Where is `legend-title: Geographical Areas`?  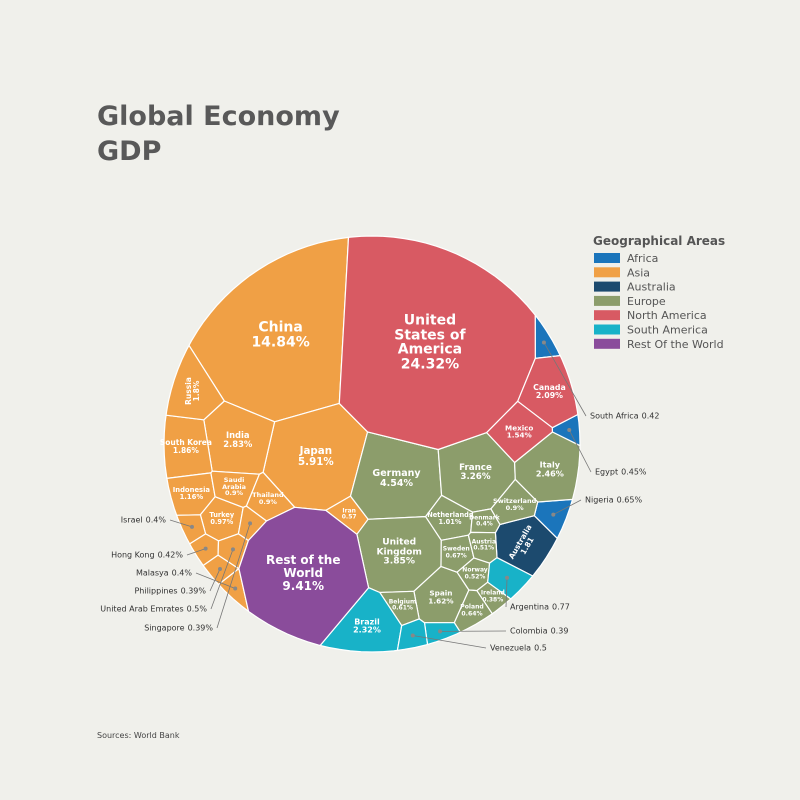
legend-title: Geographical Areas is located at coordinates (659, 241).